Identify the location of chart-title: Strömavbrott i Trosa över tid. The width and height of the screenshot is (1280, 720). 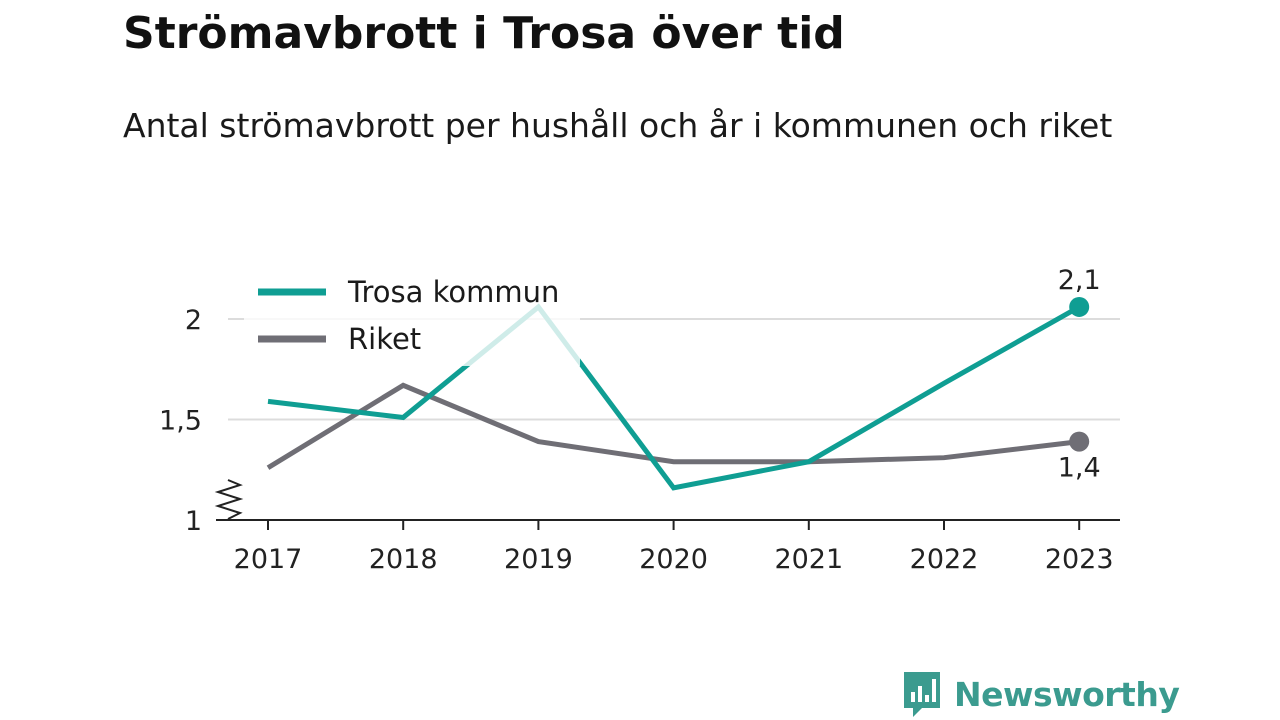
(484, 33).